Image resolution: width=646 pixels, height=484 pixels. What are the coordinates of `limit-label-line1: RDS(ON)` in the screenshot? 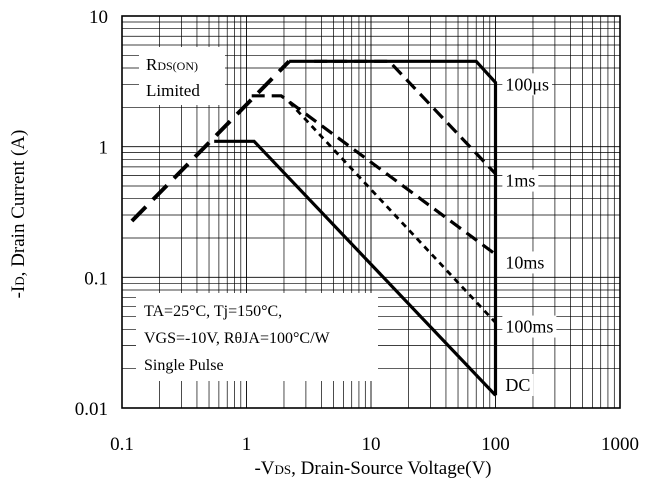 It's located at (172, 64).